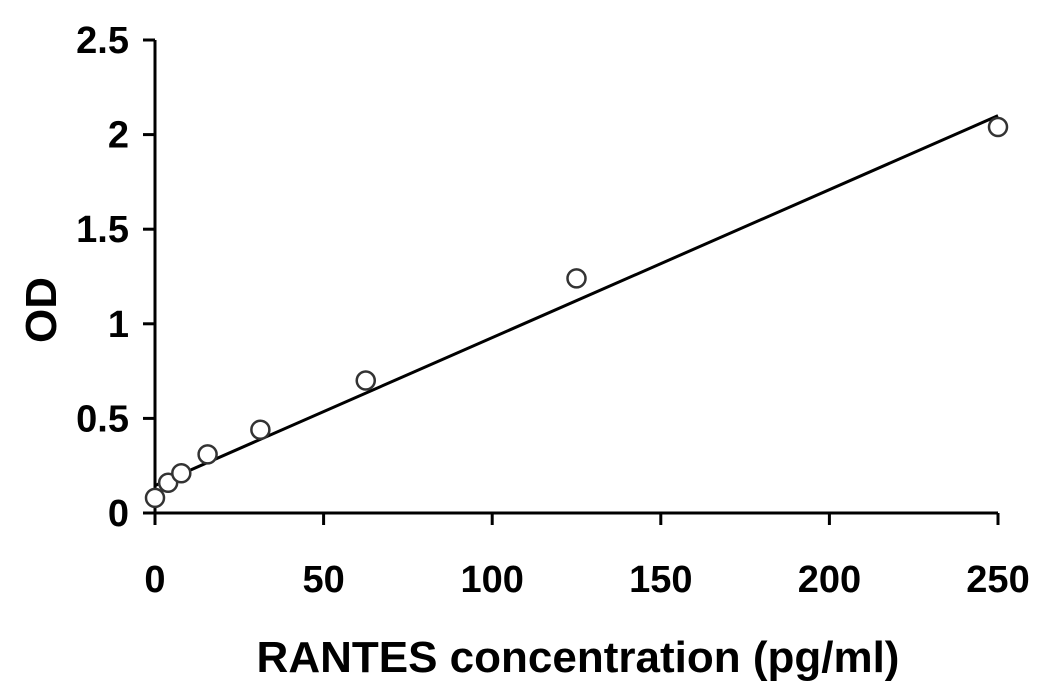 The image size is (1060, 688). I want to click on x-tick-label: 150, so click(660, 580).